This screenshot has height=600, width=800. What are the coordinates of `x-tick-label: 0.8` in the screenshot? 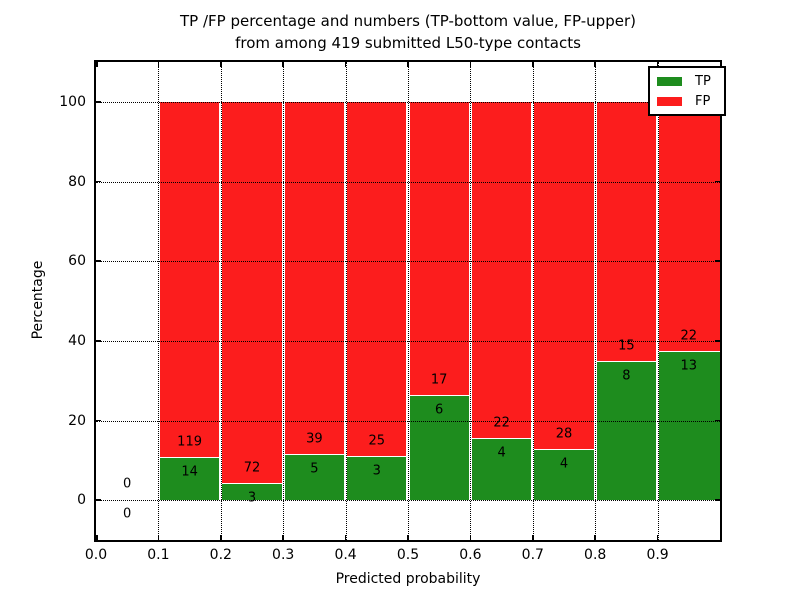 It's located at (595, 555).